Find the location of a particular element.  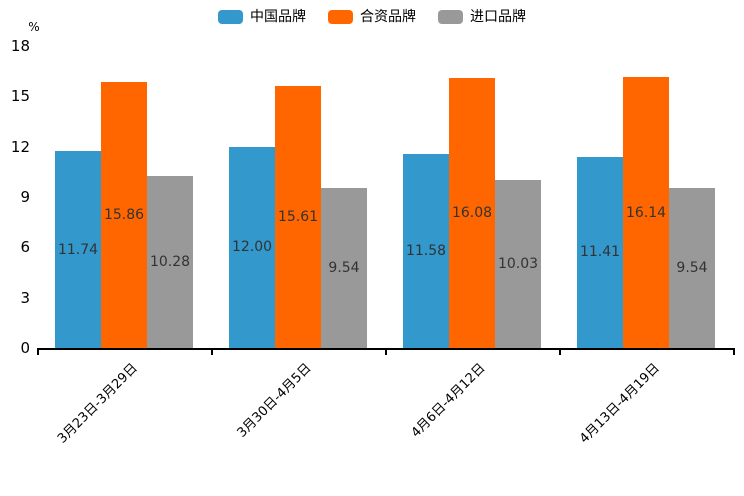

y-tick-label: 9 is located at coordinates (25, 197).